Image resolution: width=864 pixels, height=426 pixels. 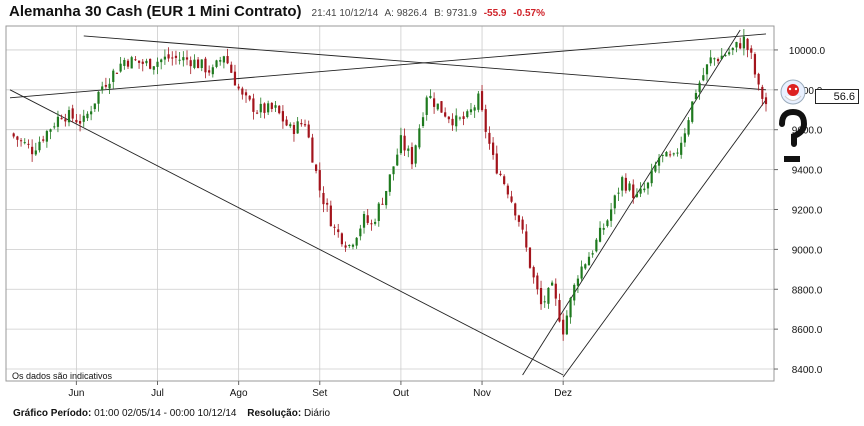 What do you see at coordinates (319, 393) in the screenshot?
I see `x-tick-label: Set` at bounding box center [319, 393].